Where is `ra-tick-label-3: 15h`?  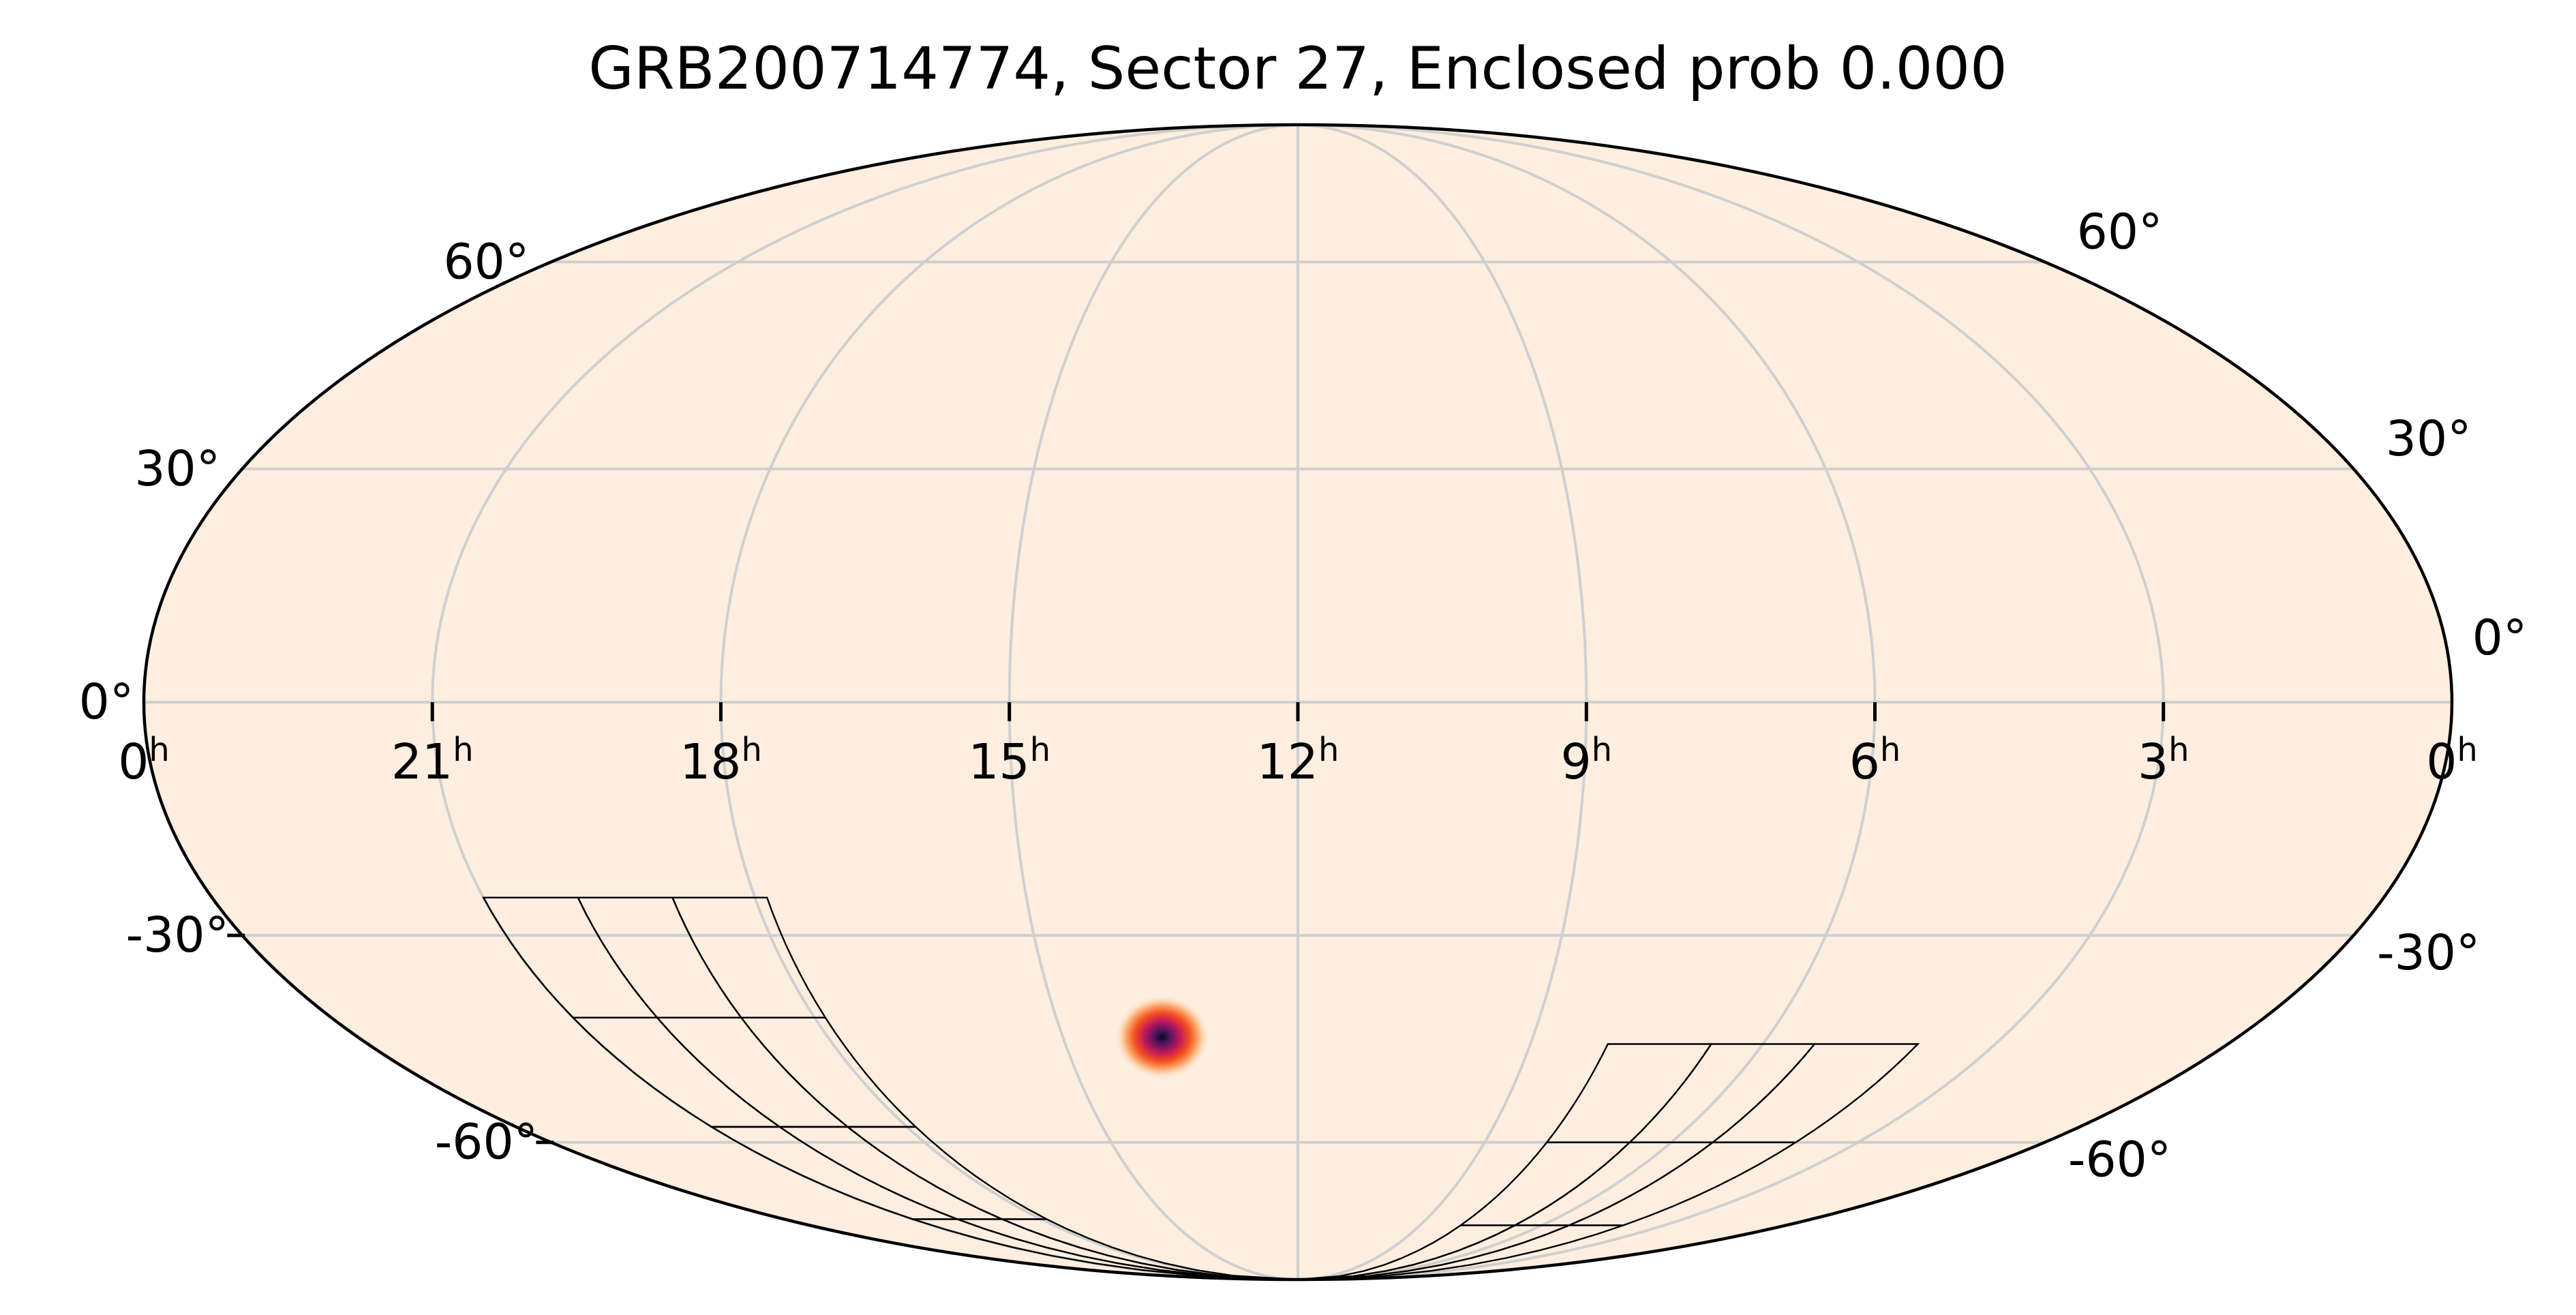
ra-tick-label-3: 15h is located at coordinates (1009, 760).